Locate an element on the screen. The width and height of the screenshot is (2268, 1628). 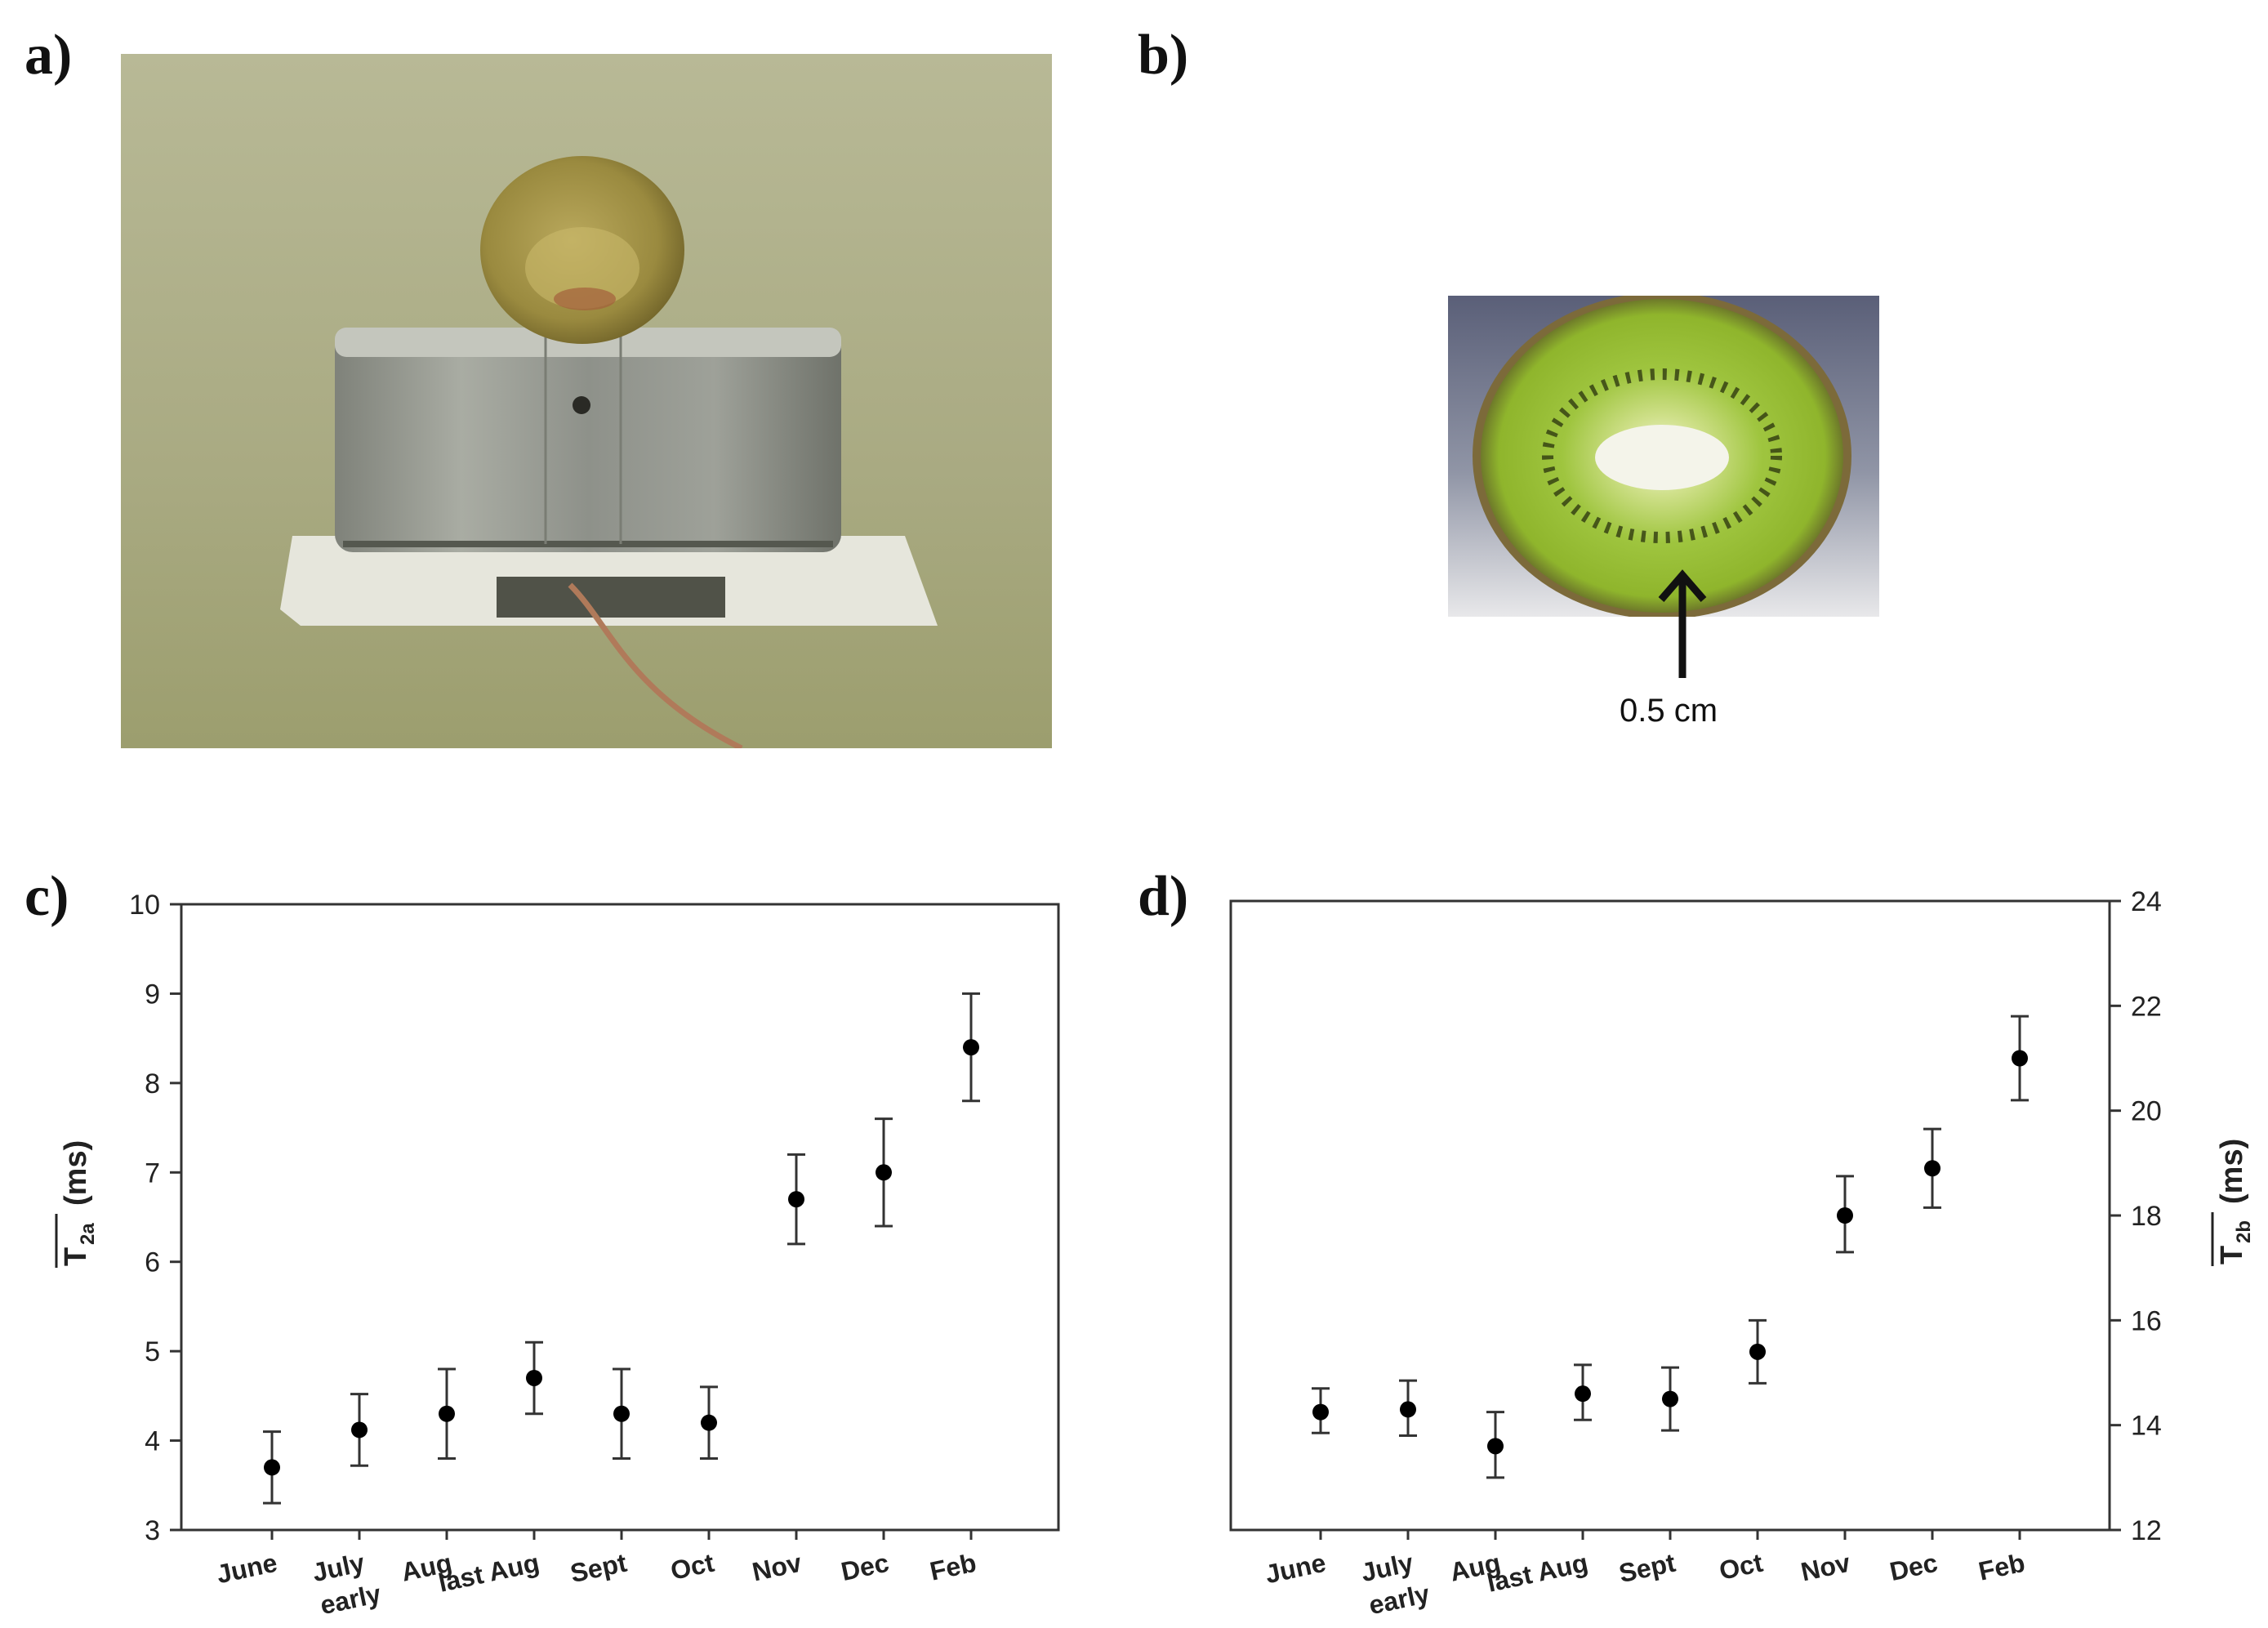
y-tick-label: 22 is located at coordinates (2146, 1006).